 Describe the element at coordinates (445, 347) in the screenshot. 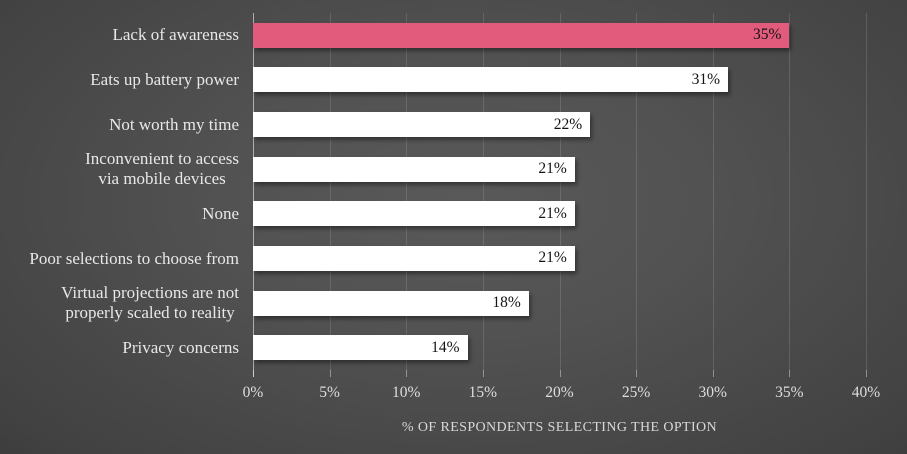

I see `bar-value-label: 14%` at that location.